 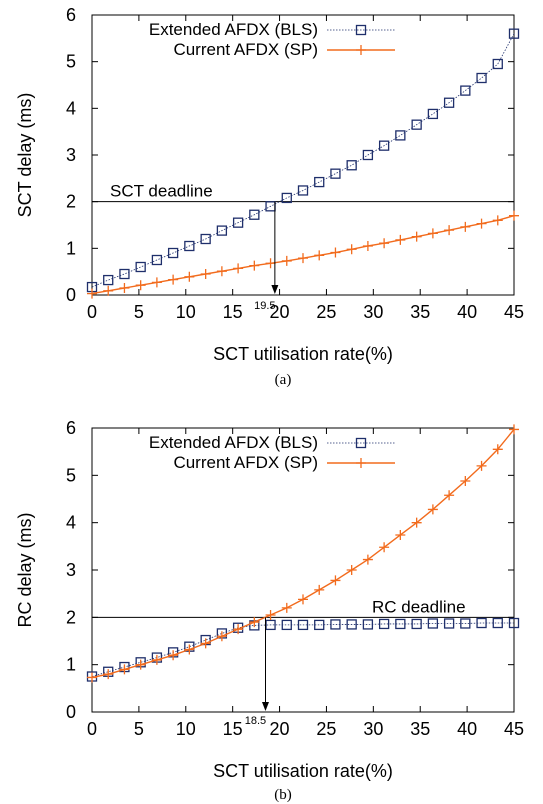 What do you see at coordinates (71, 15) in the screenshot?
I see `y-tick-label: 6` at bounding box center [71, 15].